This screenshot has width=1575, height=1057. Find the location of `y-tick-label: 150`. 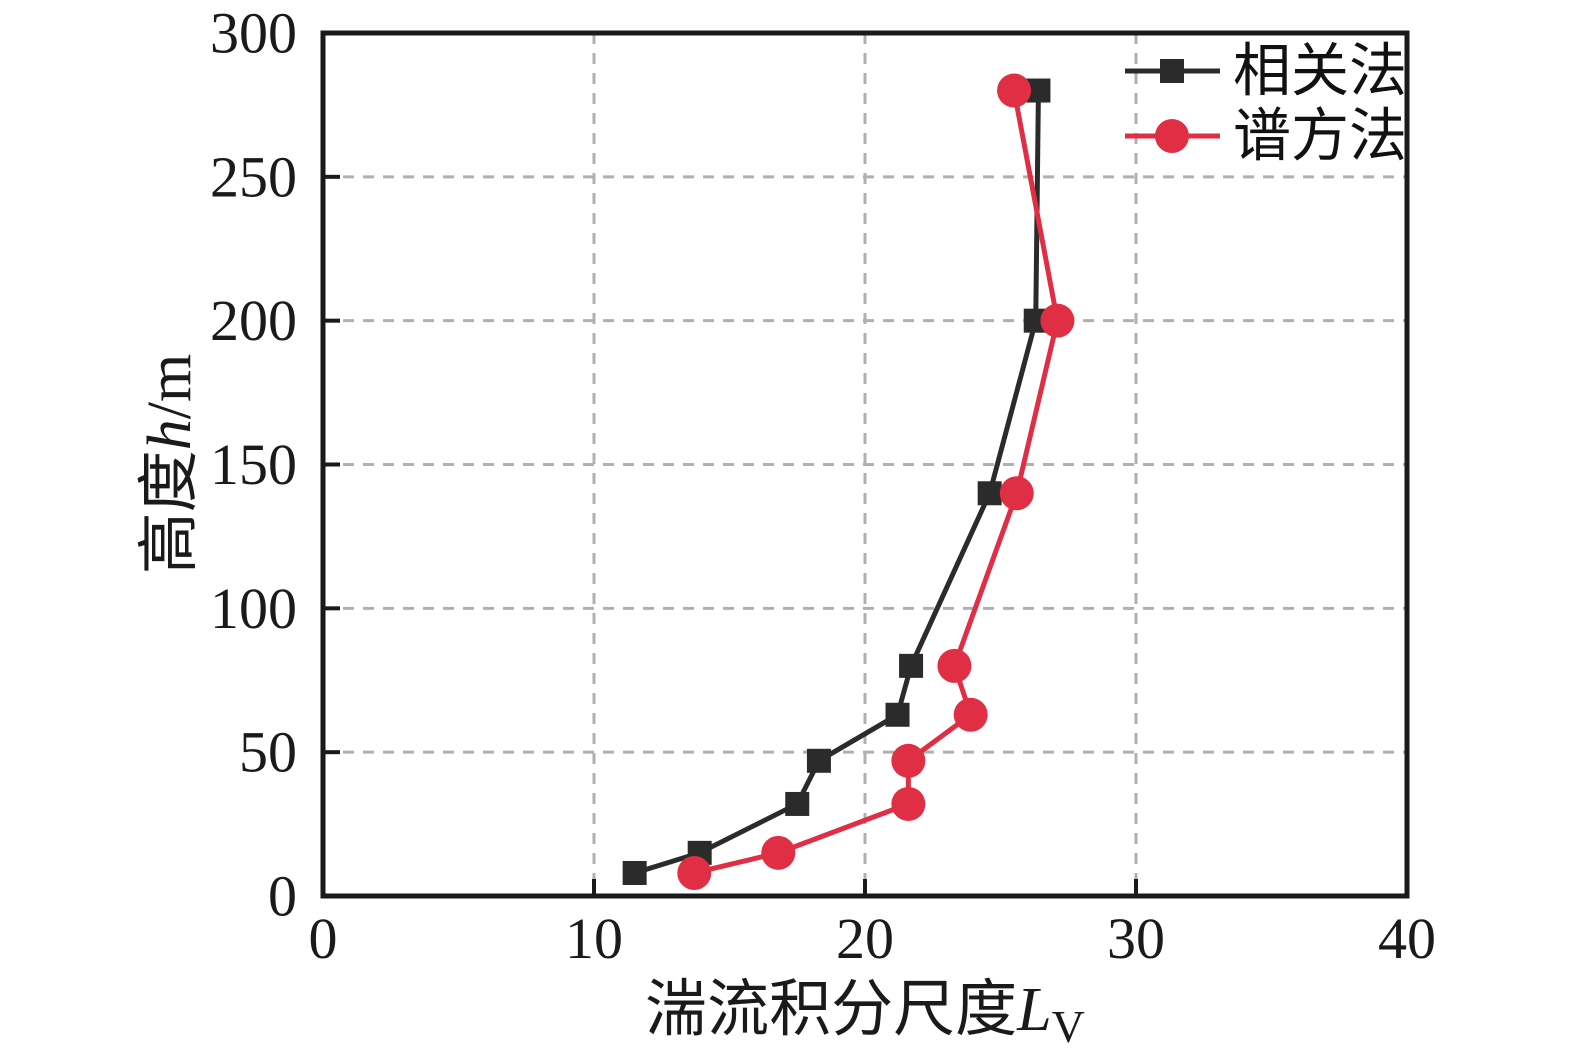

y-tick-label: 150 is located at coordinates (253, 464).